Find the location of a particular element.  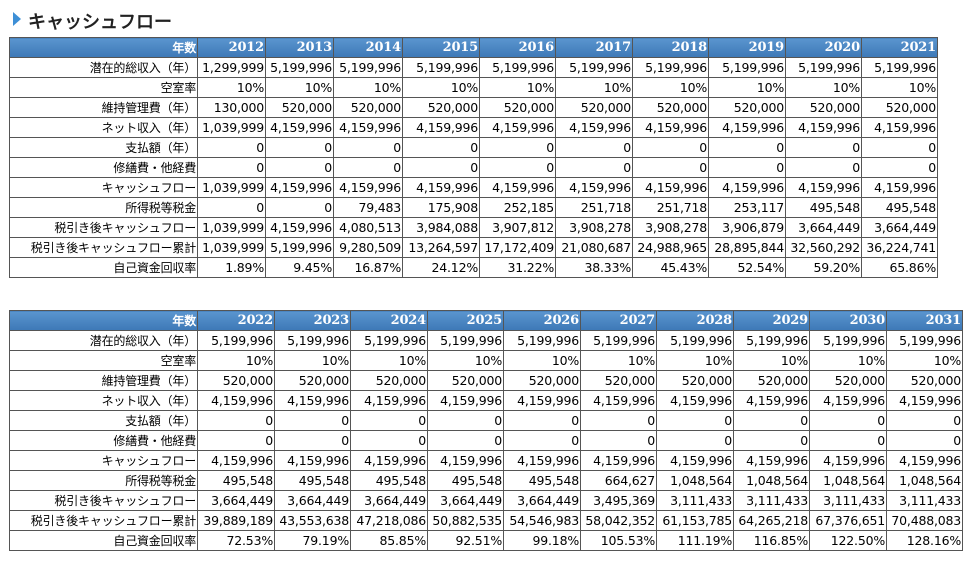

year-header: 2015 is located at coordinates (441, 47).